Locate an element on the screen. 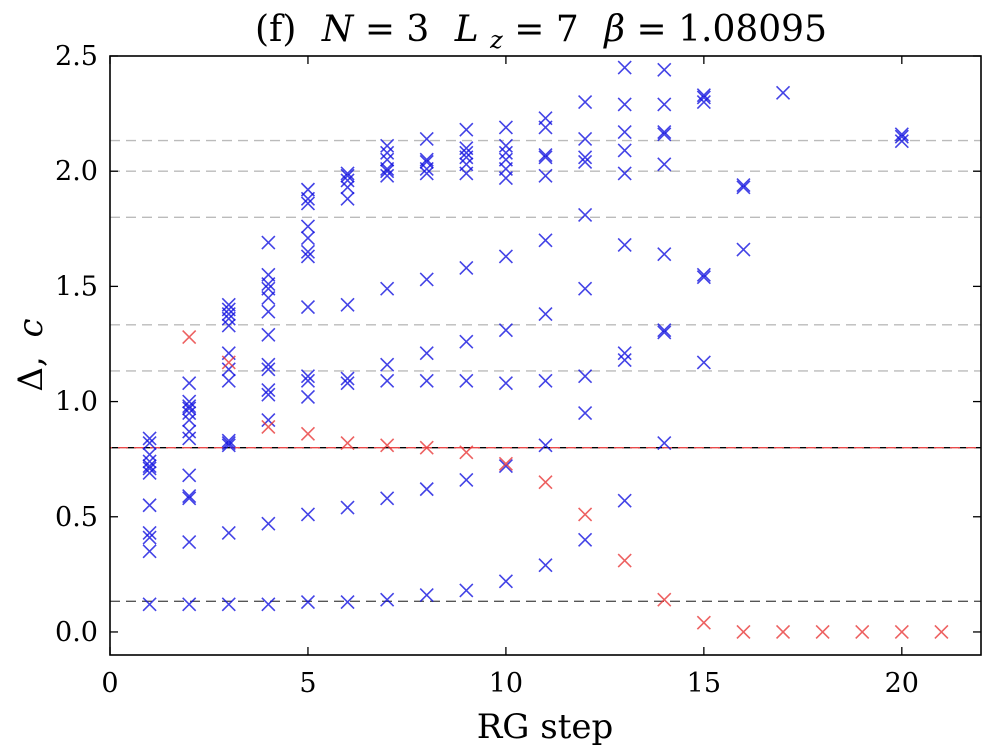  x-tick-label: 10 is located at coordinates (506, 683).